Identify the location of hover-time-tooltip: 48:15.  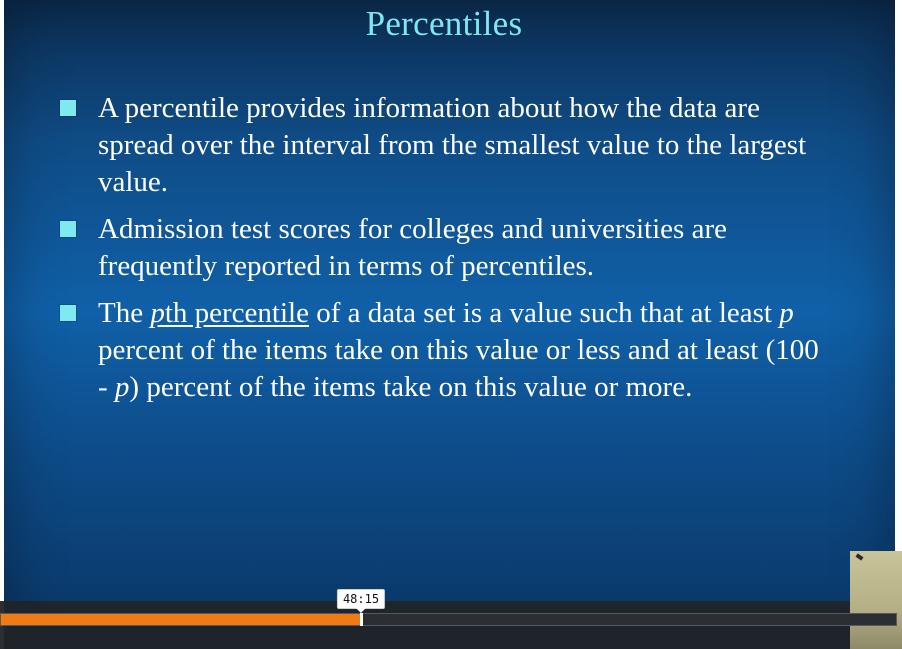
(361, 601).